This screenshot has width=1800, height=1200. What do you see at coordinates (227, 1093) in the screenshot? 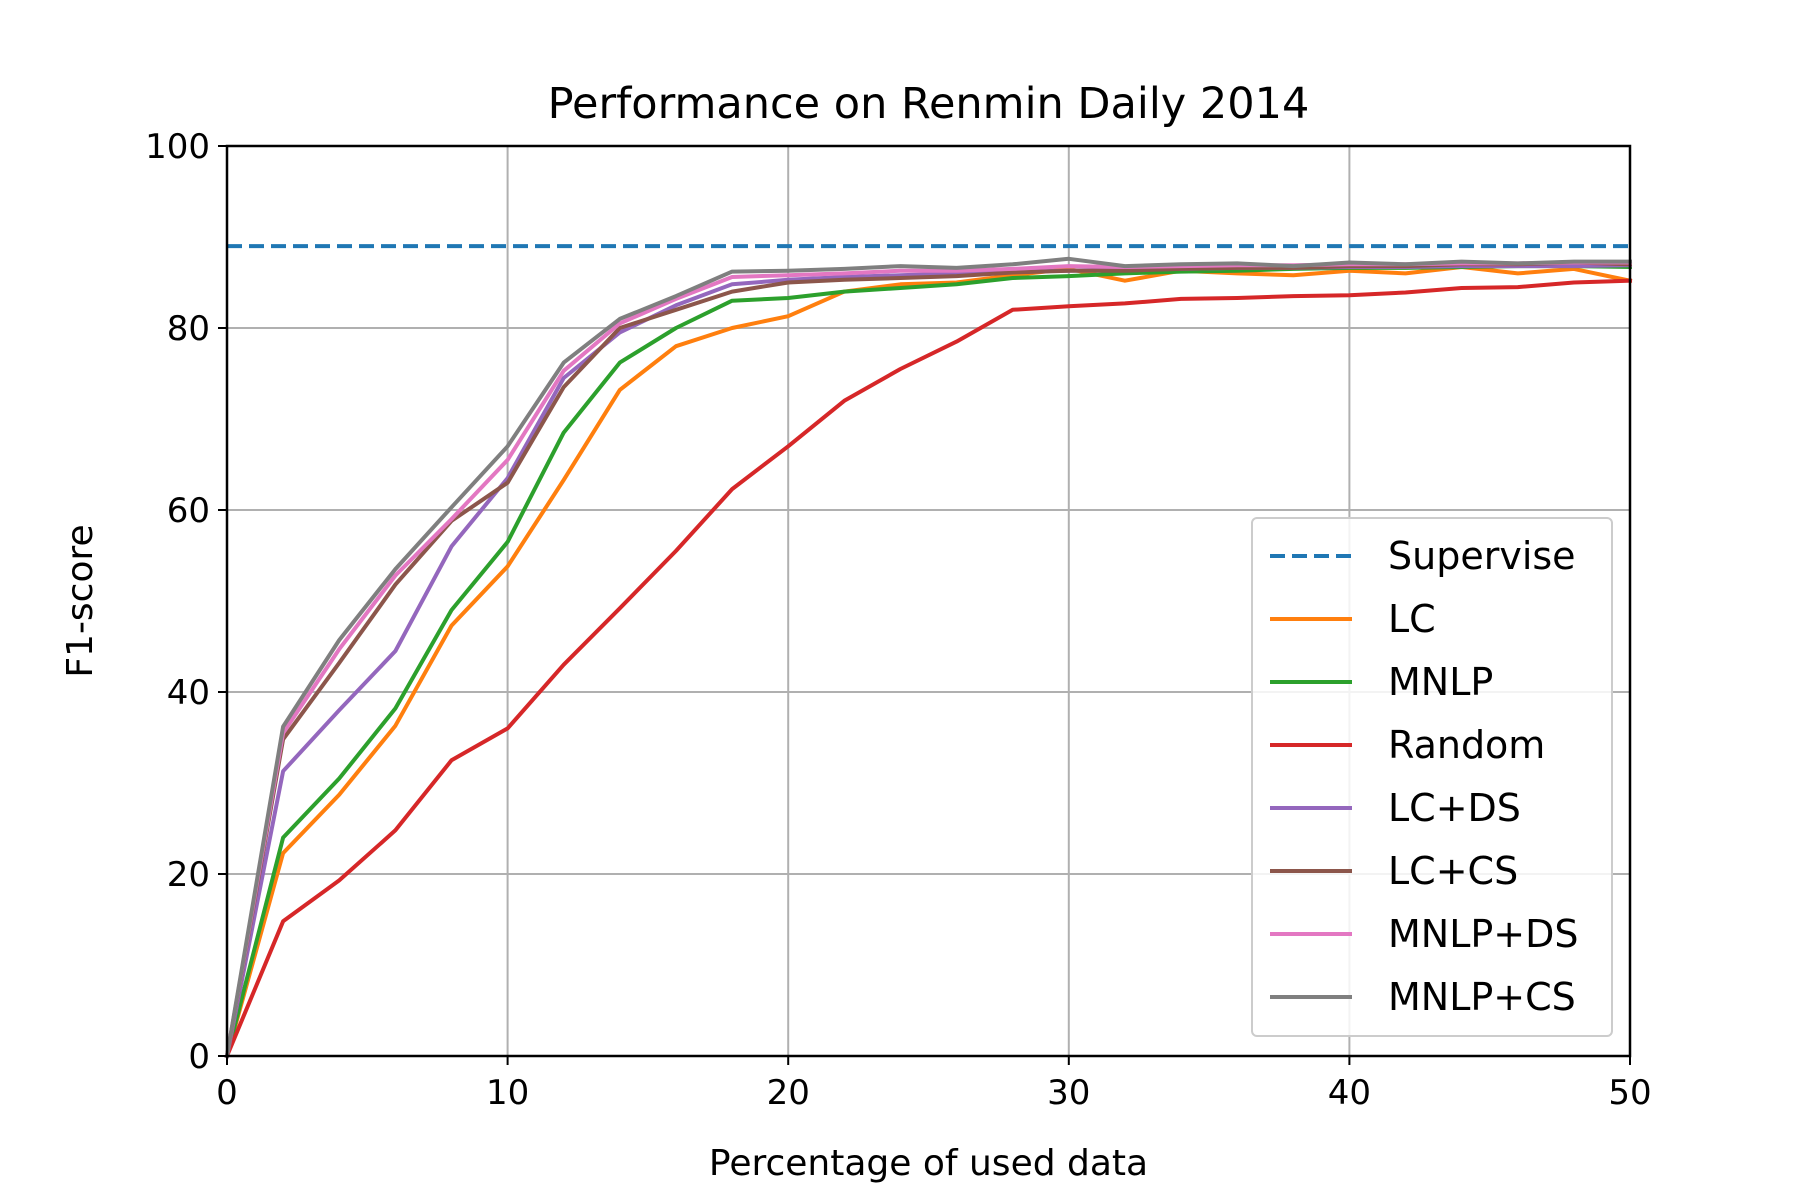
I see `x-tick-label: 0` at bounding box center [227, 1093].